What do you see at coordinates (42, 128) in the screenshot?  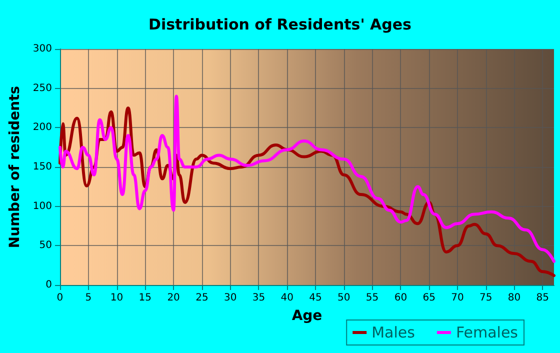 I see `y-tick-label: 200` at bounding box center [42, 128].